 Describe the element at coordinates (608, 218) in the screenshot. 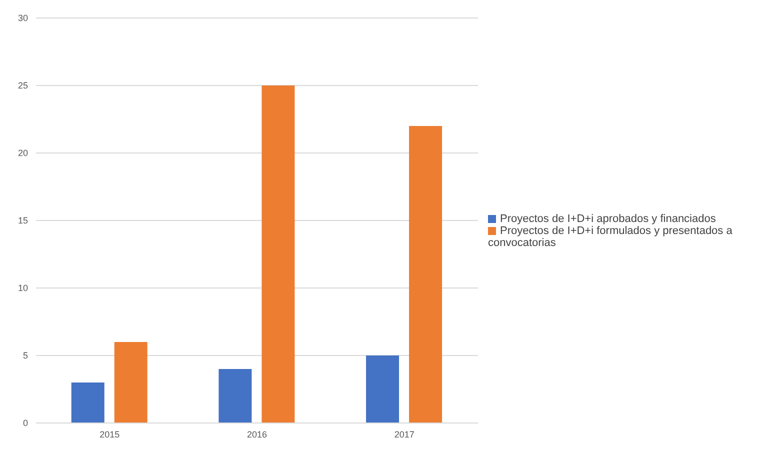

I see `legend-label: Proyectos de I+D+i aprobados y financiados` at that location.